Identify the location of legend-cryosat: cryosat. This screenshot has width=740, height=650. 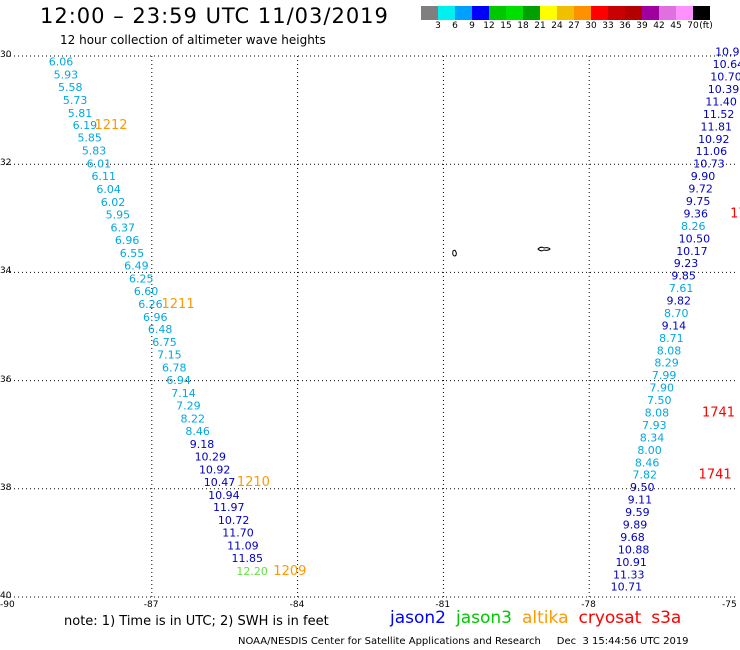
(610, 618).